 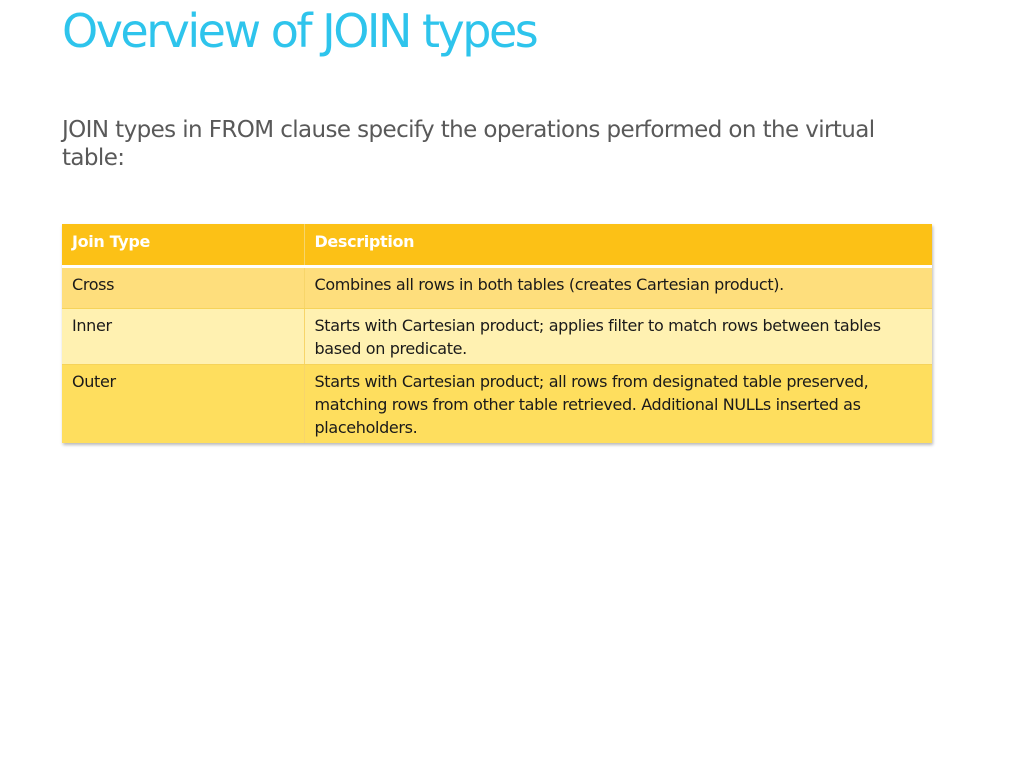 I want to click on cell-join-type: Cross, so click(x=183, y=287).